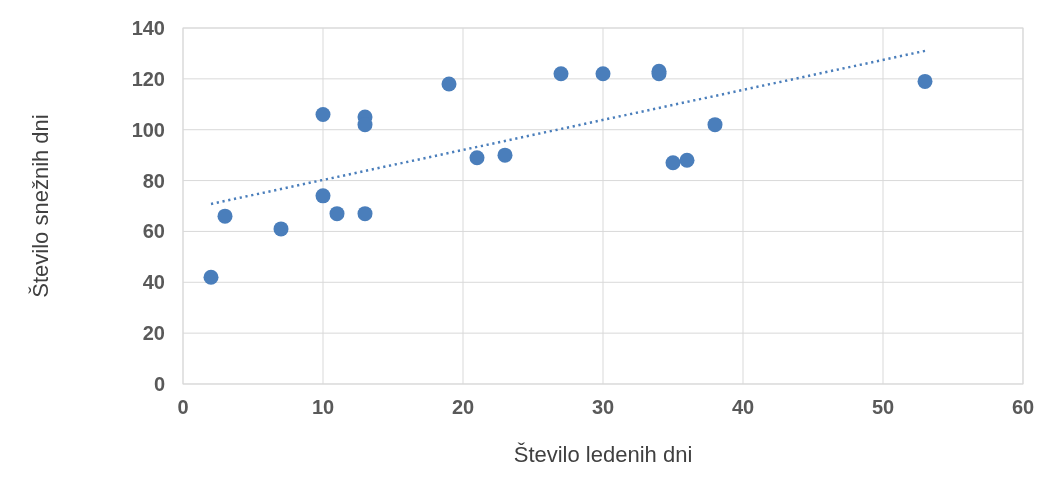 The image size is (1051, 482). What do you see at coordinates (1023, 407) in the screenshot?
I see `x-tick-label: 60` at bounding box center [1023, 407].